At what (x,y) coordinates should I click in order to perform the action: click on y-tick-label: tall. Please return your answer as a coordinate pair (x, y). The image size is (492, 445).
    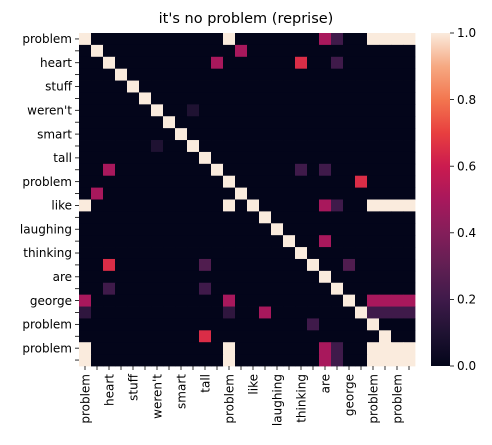
    Looking at the image, I should click on (62, 158).